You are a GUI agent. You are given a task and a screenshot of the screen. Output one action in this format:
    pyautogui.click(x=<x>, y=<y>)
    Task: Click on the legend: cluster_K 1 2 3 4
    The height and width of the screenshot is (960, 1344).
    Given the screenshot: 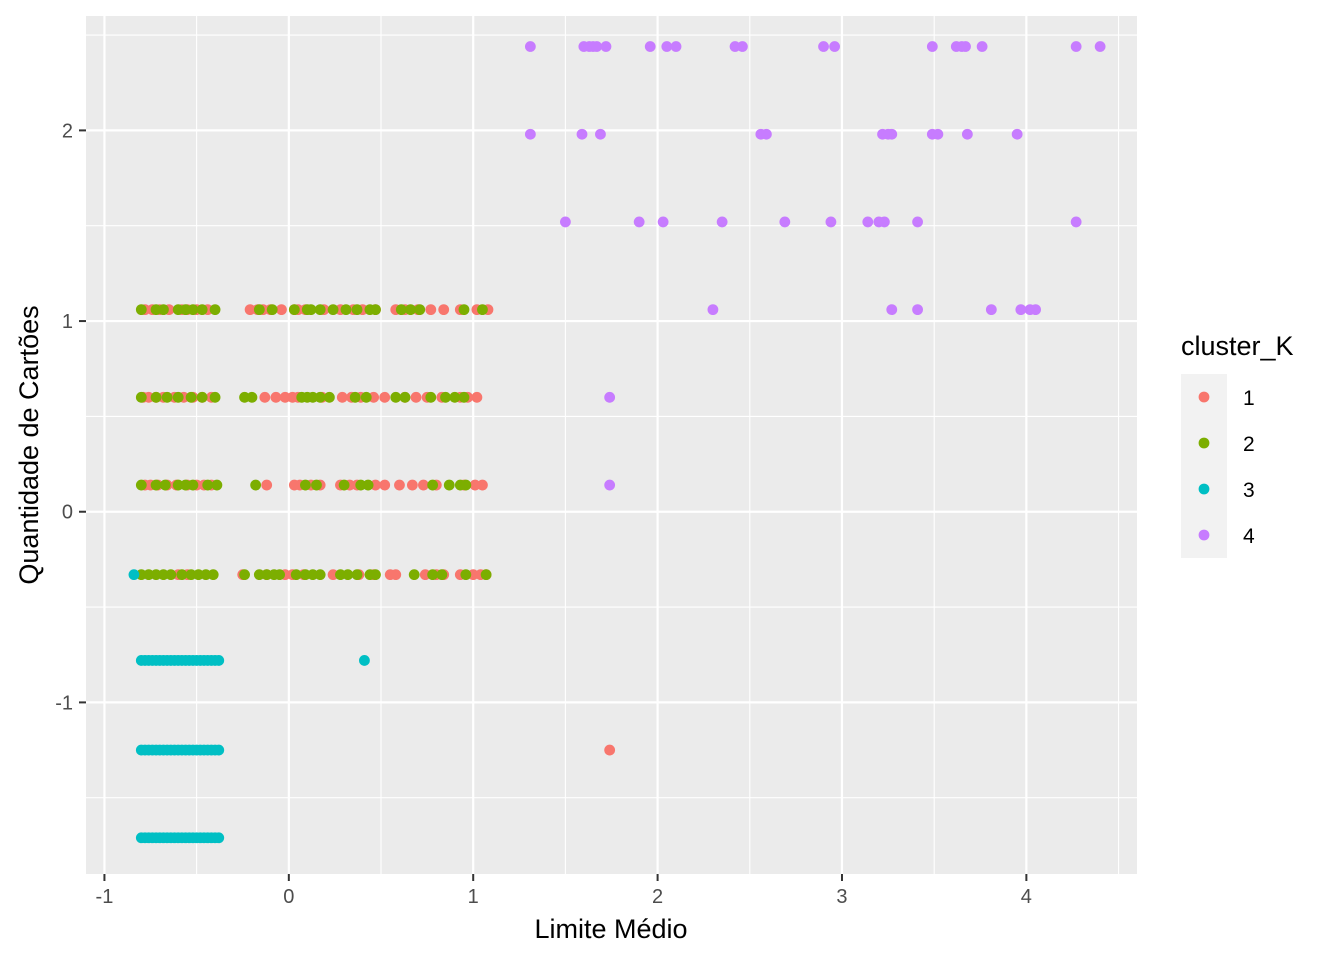 What is the action you would take?
    pyautogui.click(x=1237, y=444)
    